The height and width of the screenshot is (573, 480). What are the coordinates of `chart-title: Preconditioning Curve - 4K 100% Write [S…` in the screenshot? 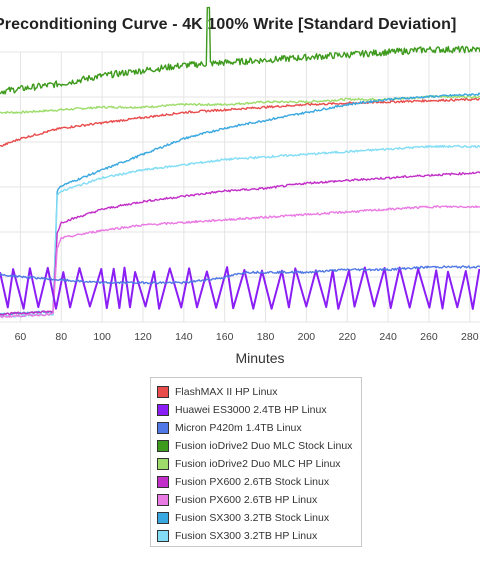 It's located at (228, 24).